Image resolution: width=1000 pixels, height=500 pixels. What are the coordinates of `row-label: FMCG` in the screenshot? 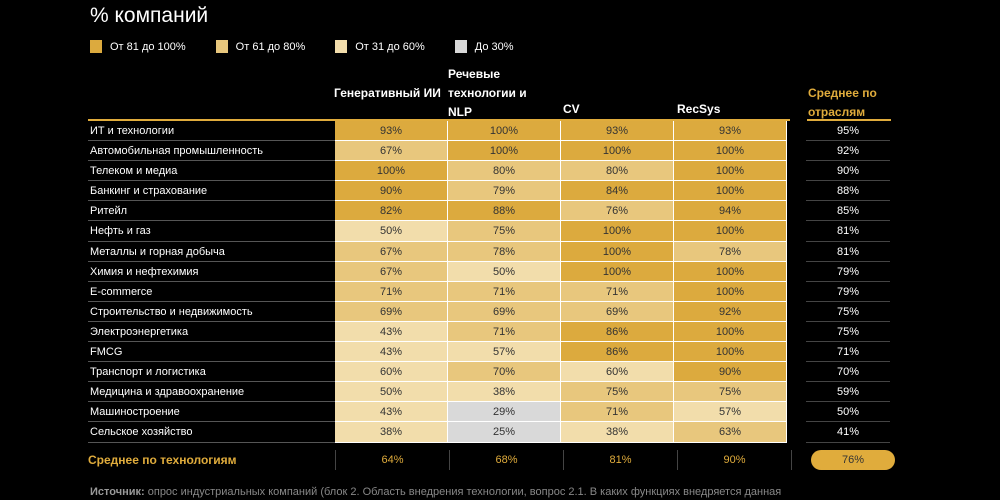 It's located at (211, 352).